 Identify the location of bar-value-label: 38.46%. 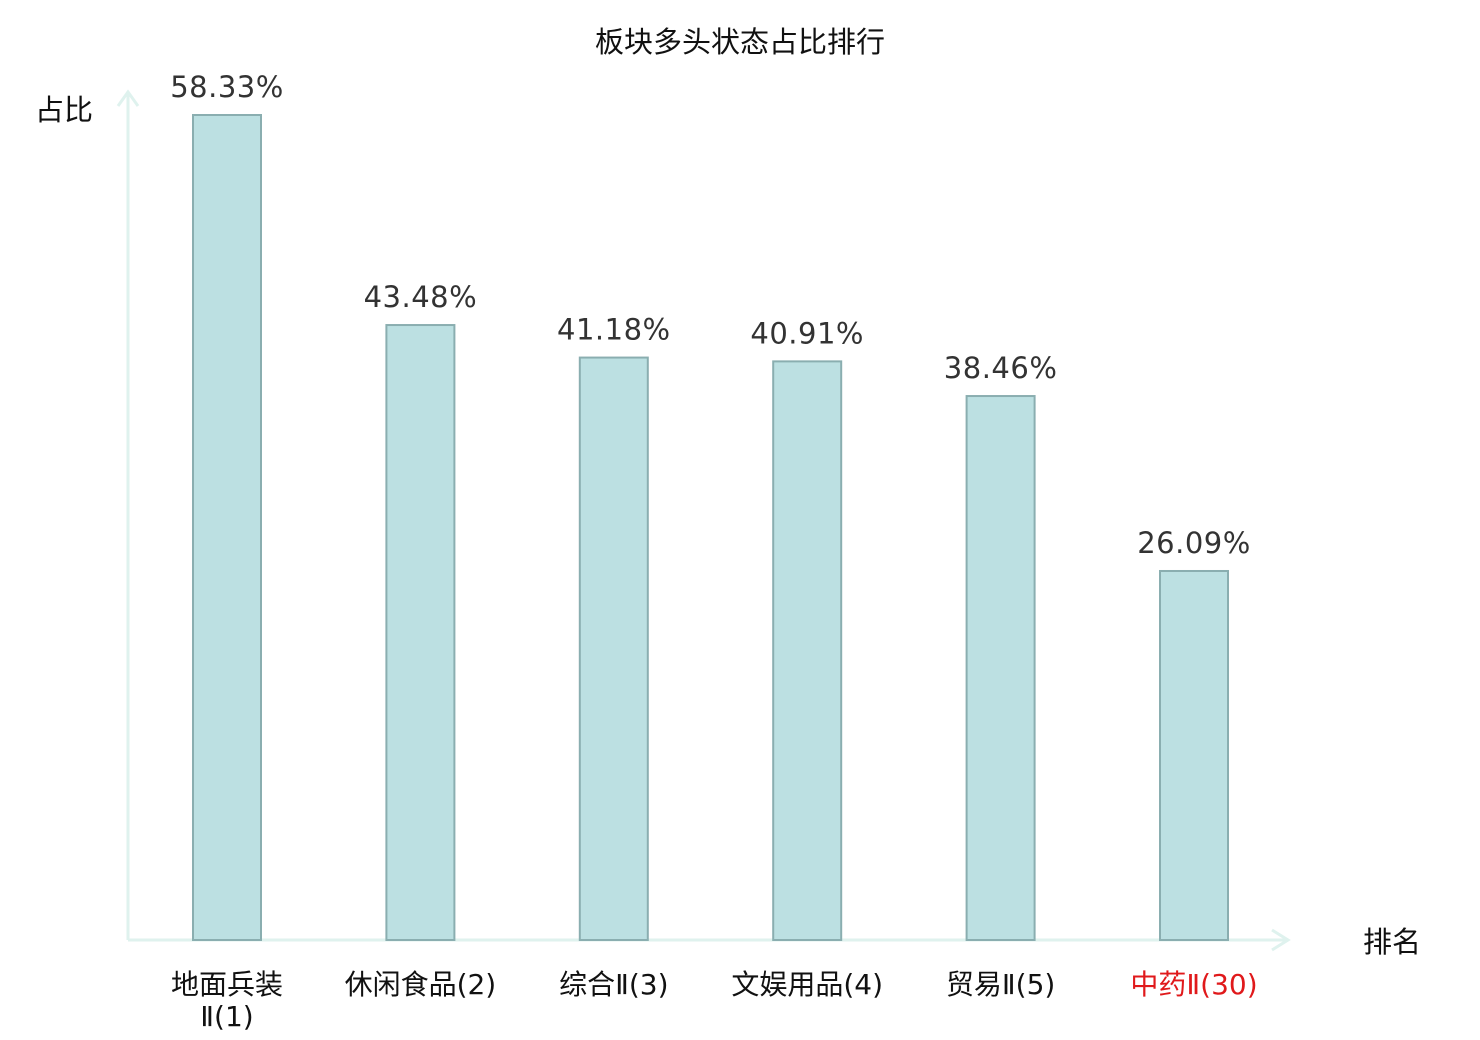
(1001, 368).